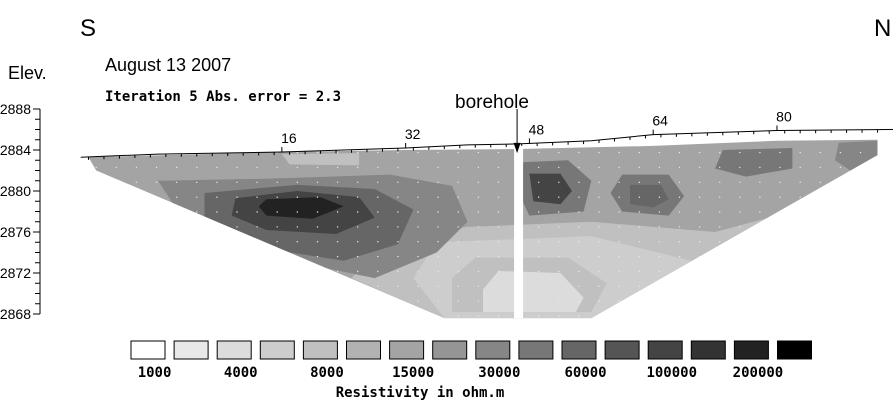 The image size is (893, 402). Describe the element at coordinates (15, 150) in the screenshot. I see `y-tick-label: 2884` at that location.